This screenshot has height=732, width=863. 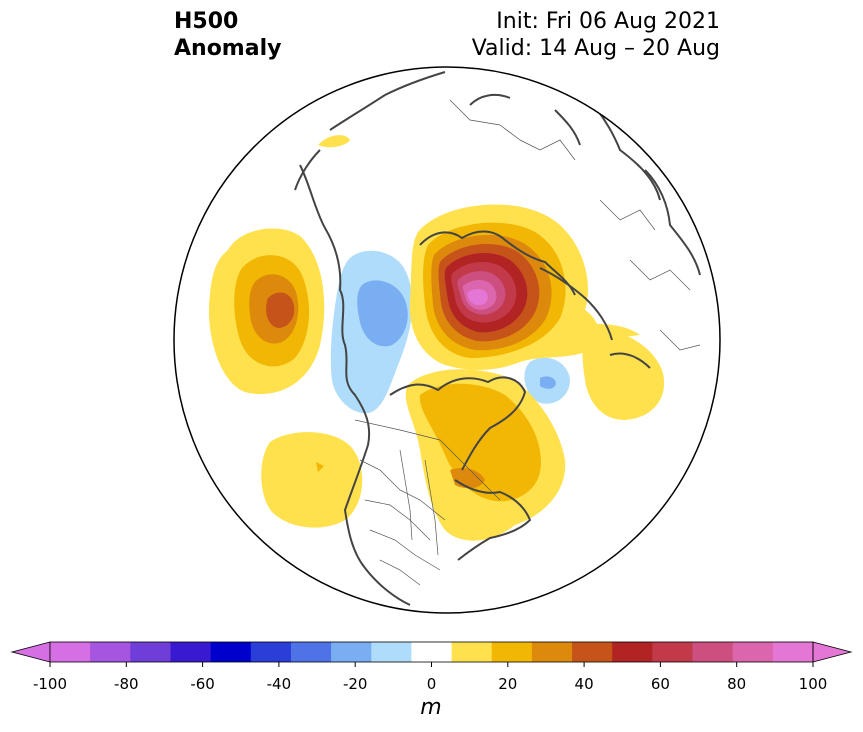 I want to click on init-date: Init: Fri 06 Aug 2021, so click(x=608, y=21).